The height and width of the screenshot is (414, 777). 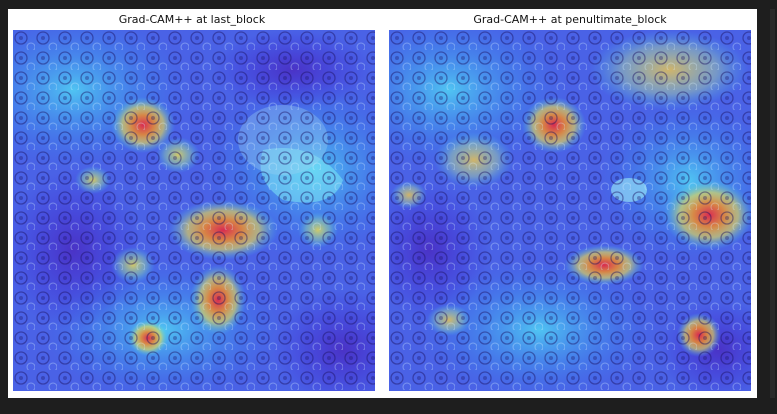 I want to click on panel-title-penultimate-block: Grad-CAM++ at penultimate_block, so click(x=570, y=19).